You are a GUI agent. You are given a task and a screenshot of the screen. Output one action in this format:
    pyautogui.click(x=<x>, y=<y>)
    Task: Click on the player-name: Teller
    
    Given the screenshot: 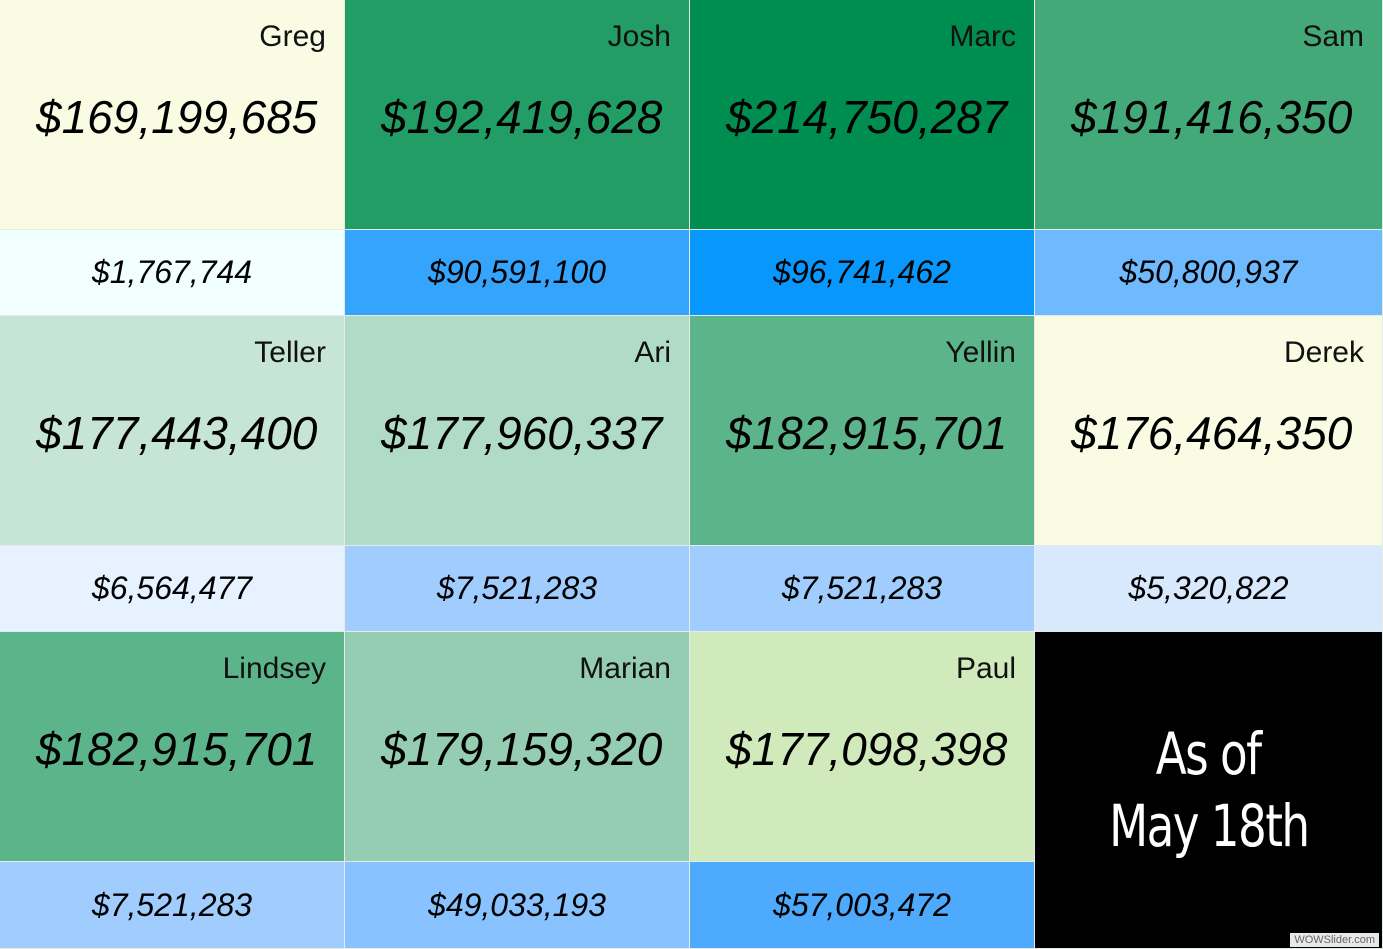 What is the action you would take?
    pyautogui.click(x=290, y=352)
    